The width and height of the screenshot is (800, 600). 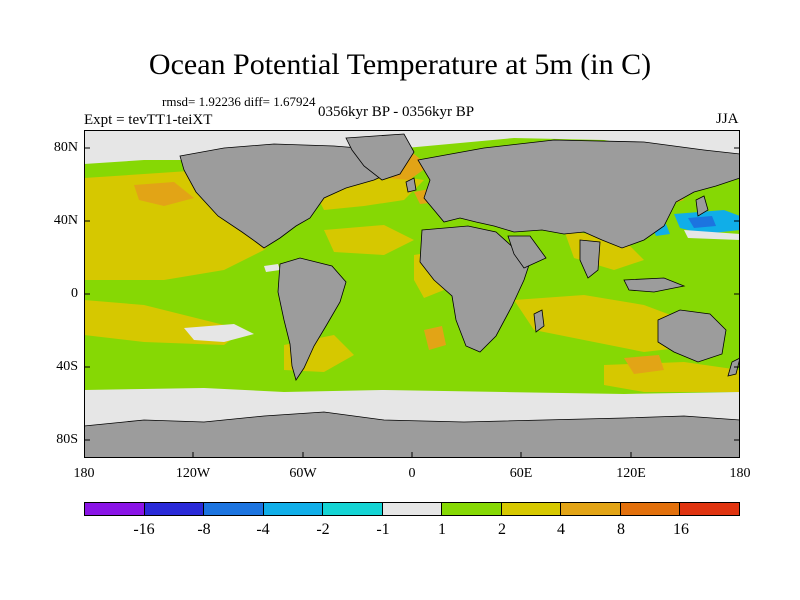 What do you see at coordinates (621, 529) in the screenshot?
I see `colorbar-label: 8` at bounding box center [621, 529].